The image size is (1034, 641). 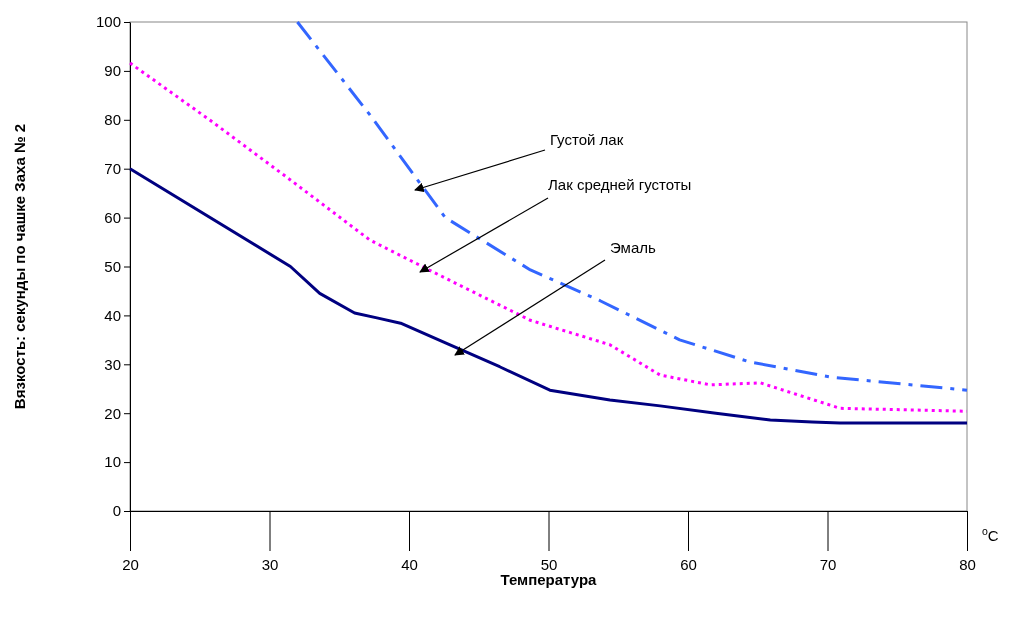 I want to click on x-tick-label: 20, so click(x=130, y=564).